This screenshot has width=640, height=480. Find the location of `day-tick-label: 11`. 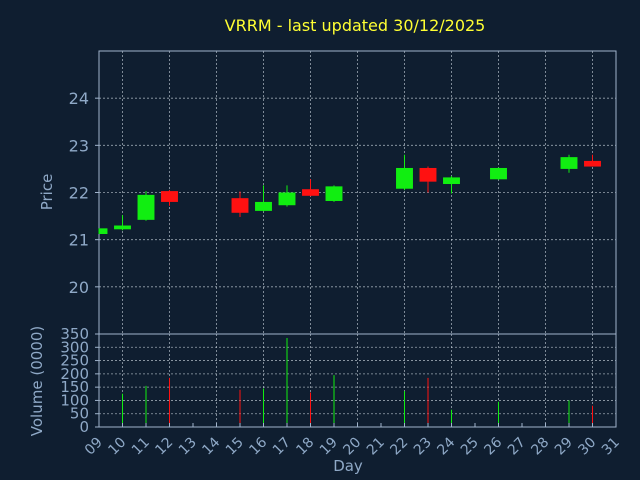

day-tick-label: 11 is located at coordinates (141, 447).